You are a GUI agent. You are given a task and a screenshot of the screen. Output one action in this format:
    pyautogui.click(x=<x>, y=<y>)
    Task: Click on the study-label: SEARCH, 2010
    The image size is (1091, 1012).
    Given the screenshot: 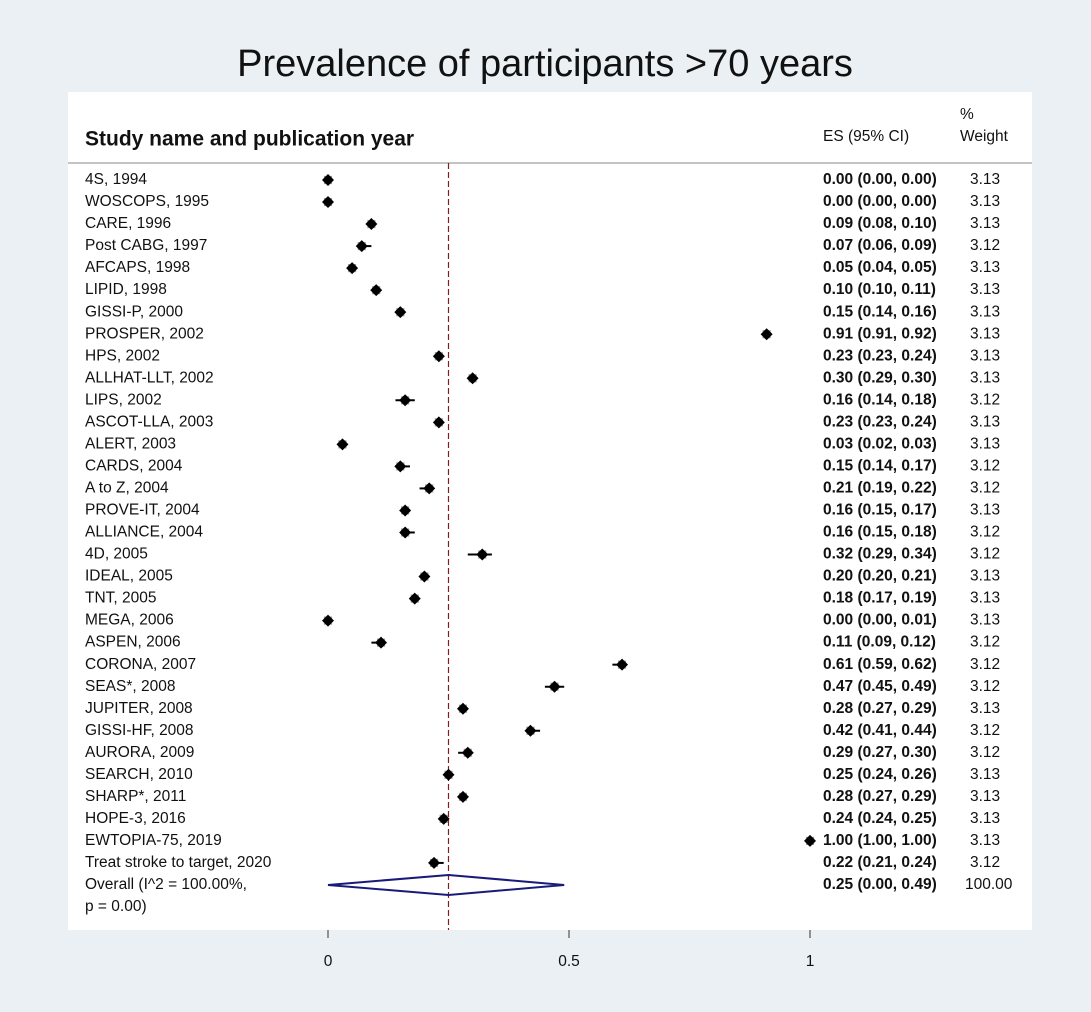 What is the action you would take?
    pyautogui.click(x=139, y=774)
    